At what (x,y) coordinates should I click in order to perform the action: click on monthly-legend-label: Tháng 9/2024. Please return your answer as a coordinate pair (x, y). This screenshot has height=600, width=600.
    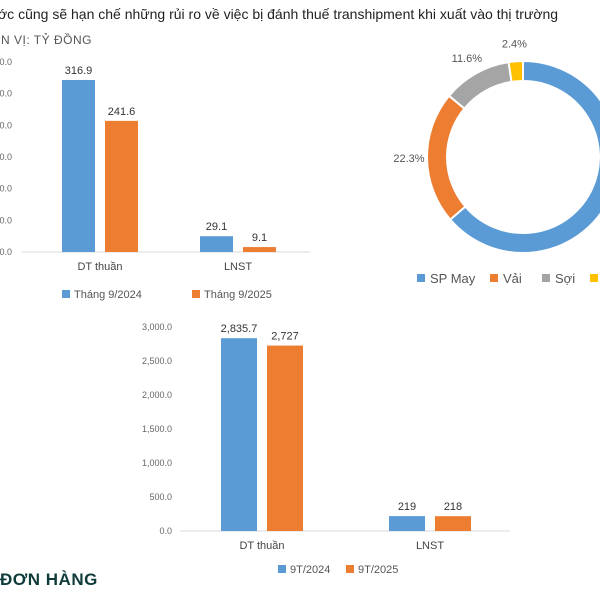
    Looking at the image, I should click on (108, 295).